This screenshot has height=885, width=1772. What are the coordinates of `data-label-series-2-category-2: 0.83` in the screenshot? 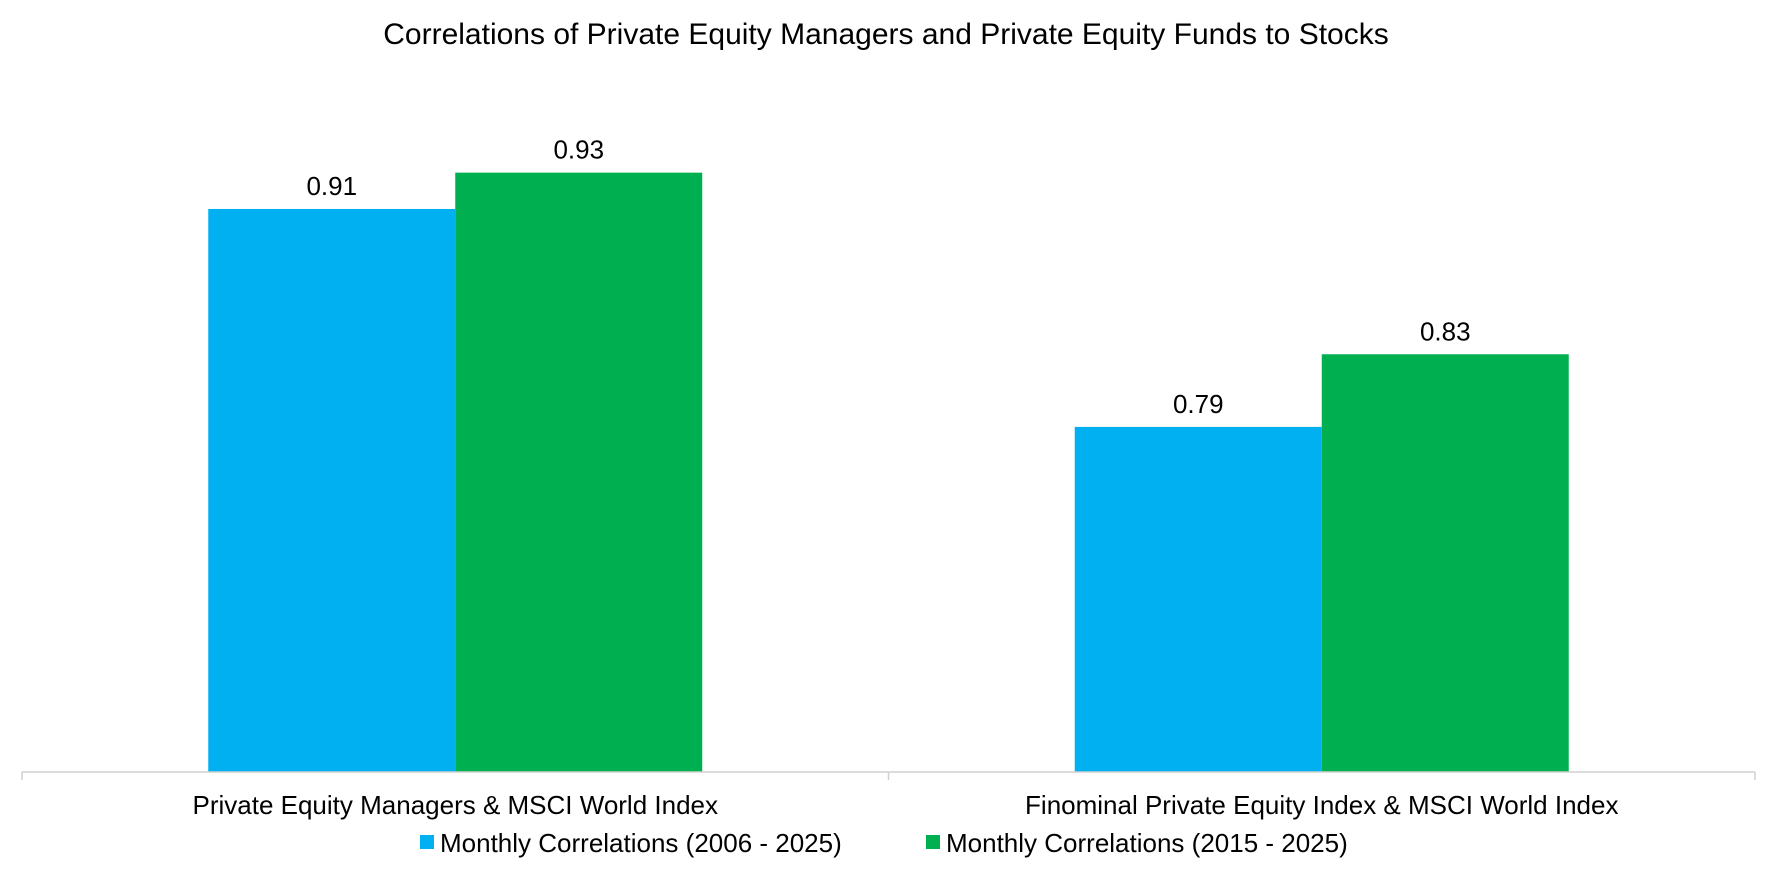 It's located at (1445, 331).